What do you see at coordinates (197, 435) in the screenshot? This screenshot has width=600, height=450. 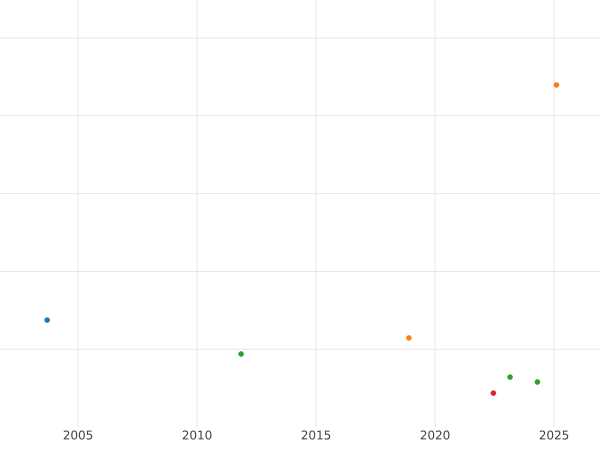 I see `x-tick-label: 2010` at bounding box center [197, 435].